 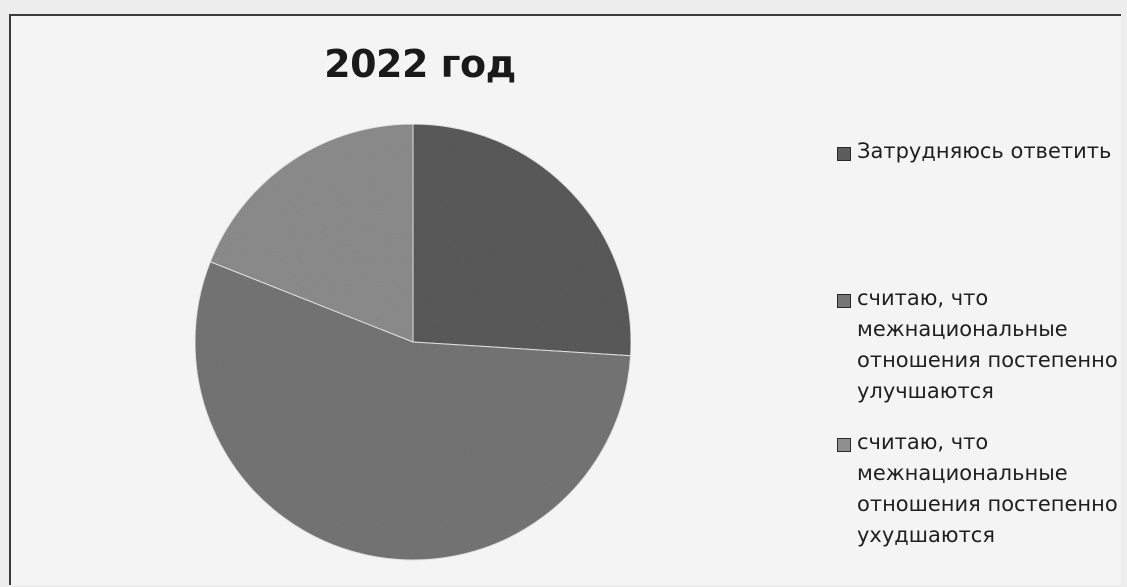 I want to click on legend-item: Затрудняюсь ответить, so click(x=982, y=151).